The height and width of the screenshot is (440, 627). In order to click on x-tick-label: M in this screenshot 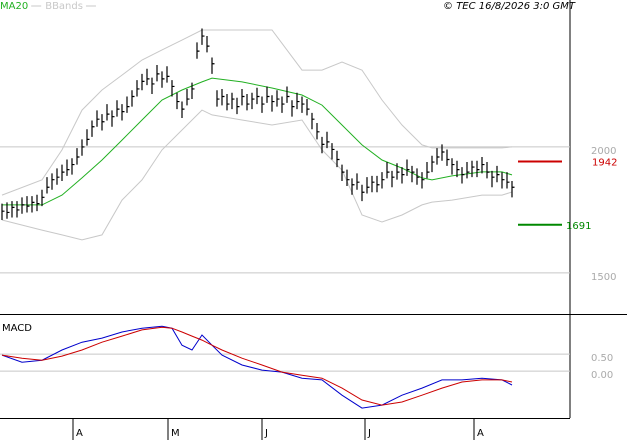, I will do `click(175, 433)`.